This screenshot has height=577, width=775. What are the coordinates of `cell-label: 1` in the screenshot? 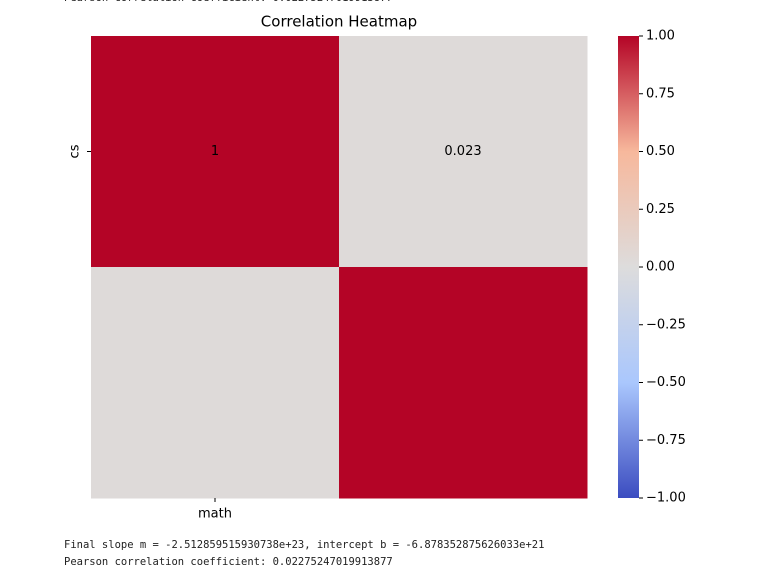 It's located at (215, 151).